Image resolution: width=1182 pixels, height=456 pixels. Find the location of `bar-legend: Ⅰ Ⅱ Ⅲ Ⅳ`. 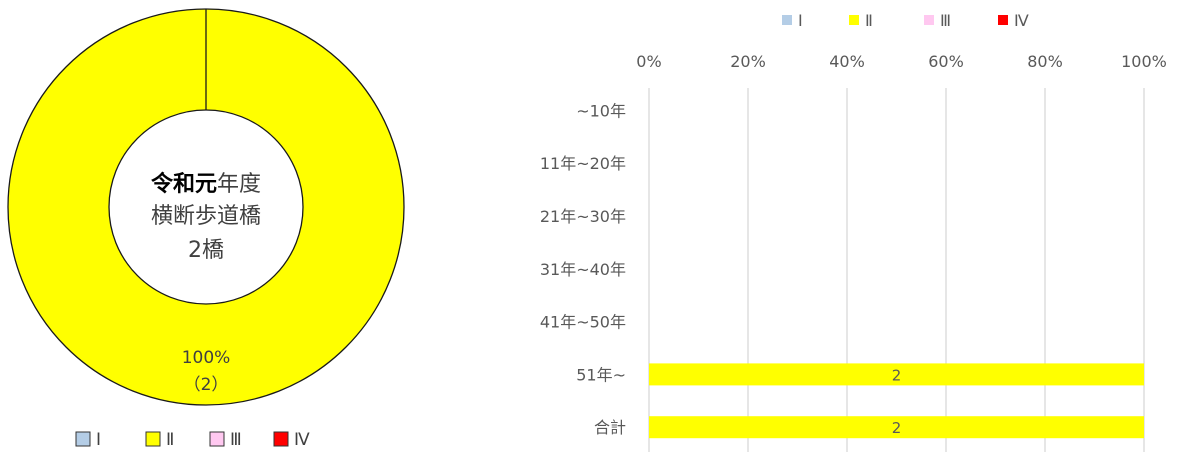

bar-legend: Ⅰ Ⅱ Ⅲ Ⅳ is located at coordinates (905, 20).